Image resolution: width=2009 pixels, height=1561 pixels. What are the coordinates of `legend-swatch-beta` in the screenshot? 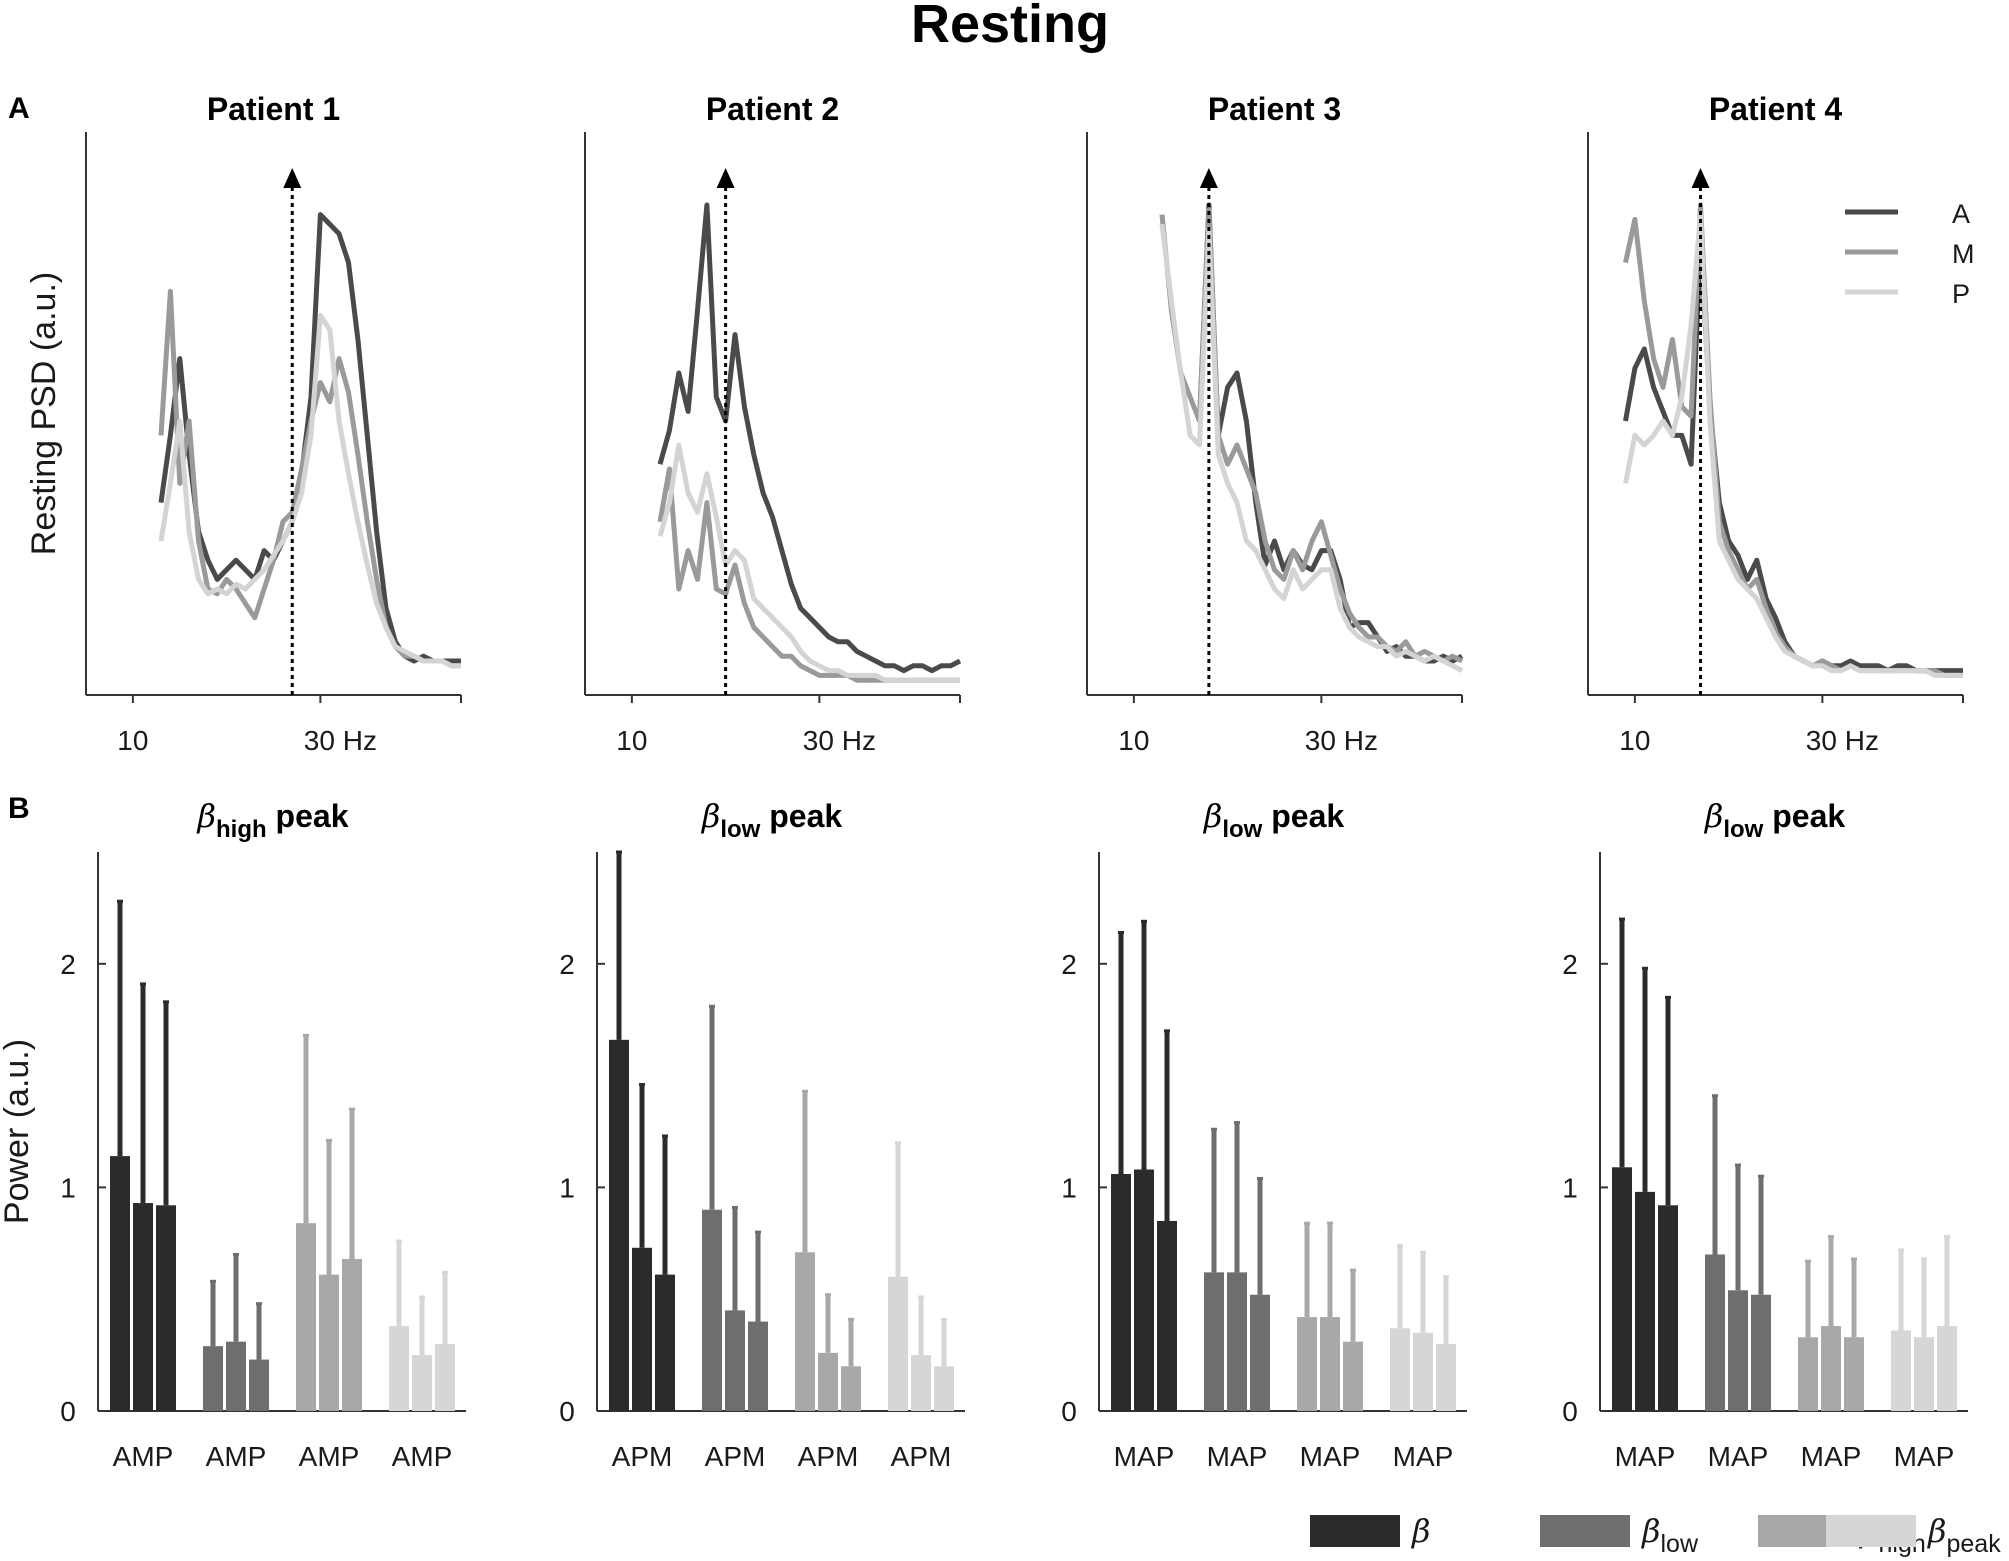 It's located at (1355, 1531).